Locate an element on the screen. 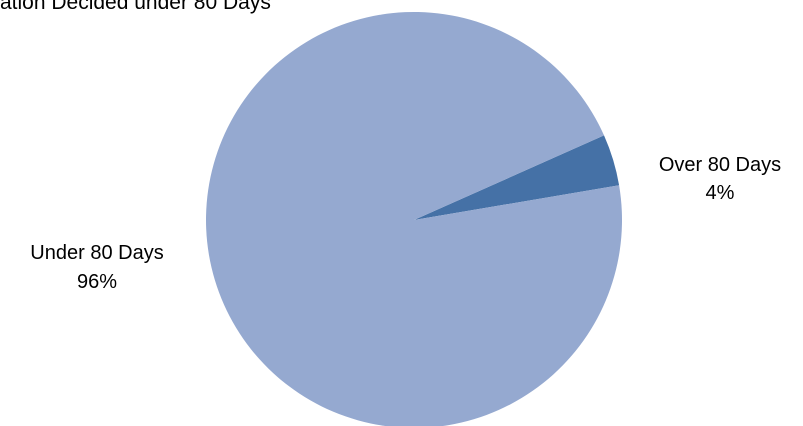 The image size is (803, 426). slice-label-percent: 96% is located at coordinates (97, 282).